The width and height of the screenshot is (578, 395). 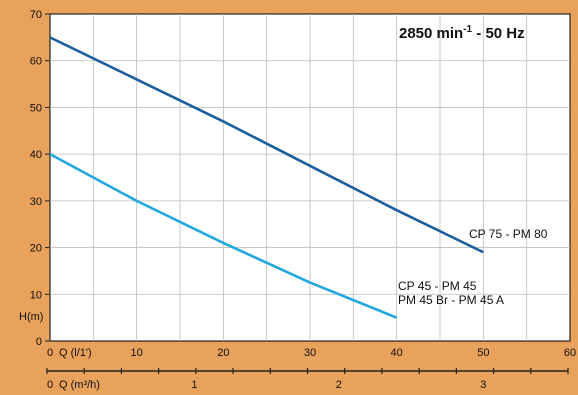 What do you see at coordinates (36, 62) in the screenshot?
I see `y-tick-label: 60` at bounding box center [36, 62].